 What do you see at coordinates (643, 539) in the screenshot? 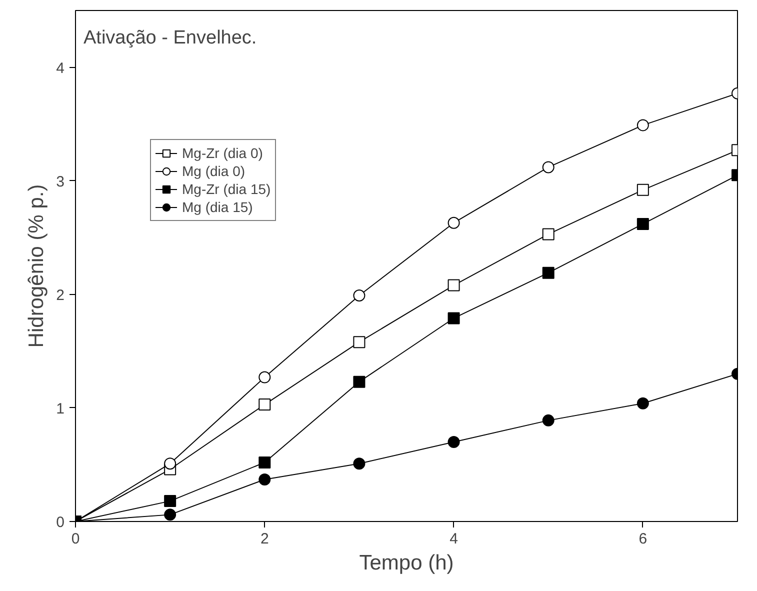
I see `x-tick-label: 6` at bounding box center [643, 539].